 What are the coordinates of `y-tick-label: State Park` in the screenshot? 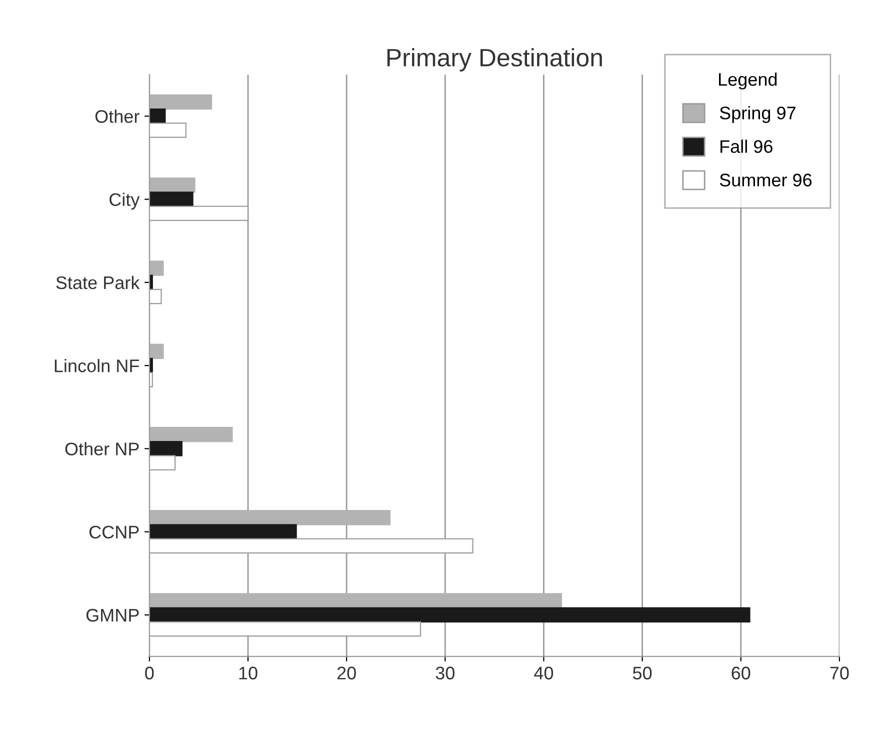 It's located at (98, 283).